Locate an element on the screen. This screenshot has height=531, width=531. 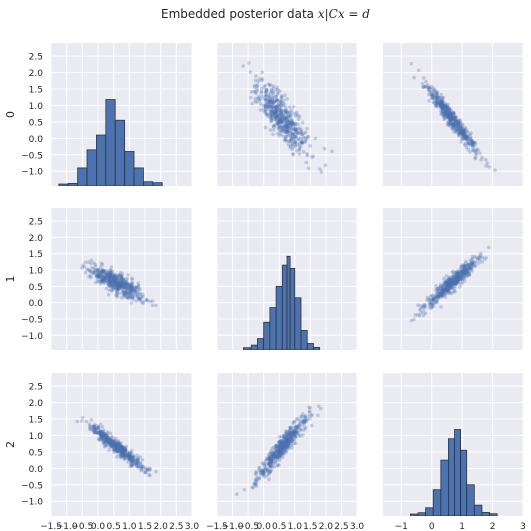
y-axis-label: 0 is located at coordinates (10, 114).